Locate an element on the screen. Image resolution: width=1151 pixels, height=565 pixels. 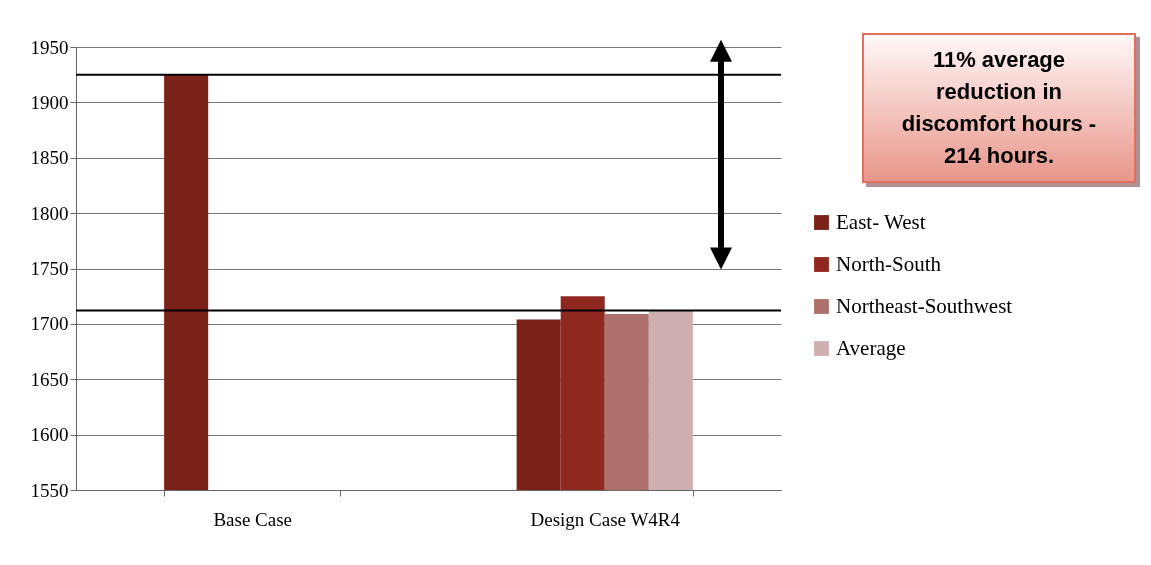
y-tick-label: 1900 is located at coordinates (49, 102).